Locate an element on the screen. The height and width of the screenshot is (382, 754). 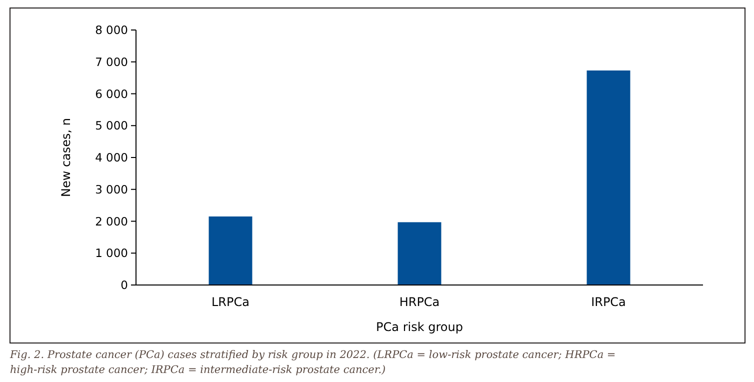
y-tick-label: 0 is located at coordinates (124, 285).